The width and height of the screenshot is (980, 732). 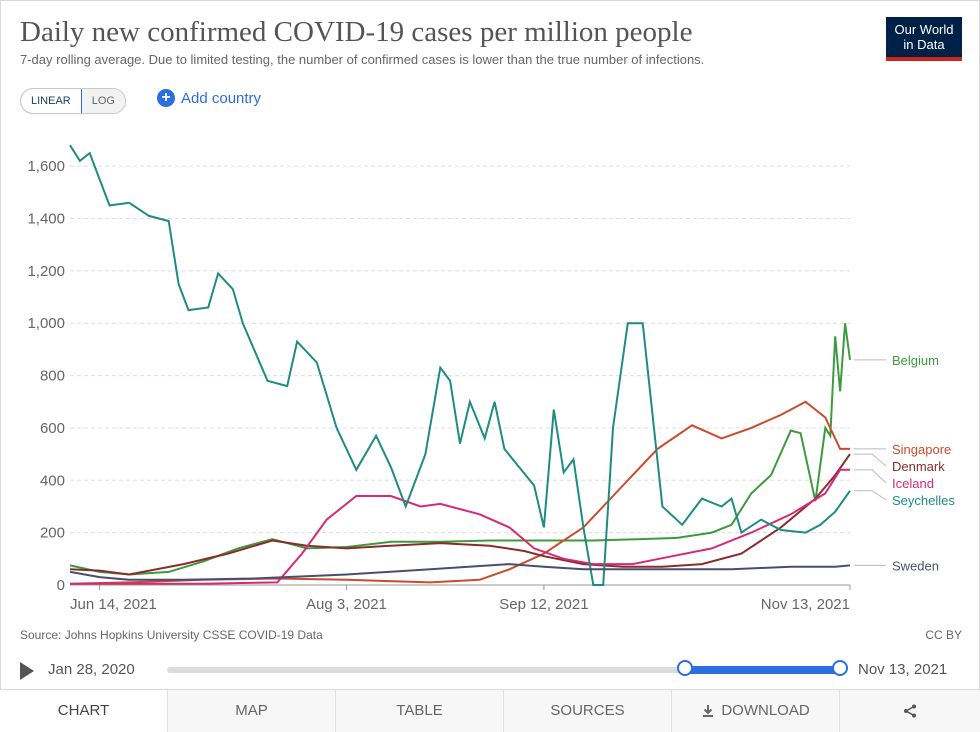 What do you see at coordinates (346, 604) in the screenshot?
I see `x-tick-label: Aug 3, 2021` at bounding box center [346, 604].